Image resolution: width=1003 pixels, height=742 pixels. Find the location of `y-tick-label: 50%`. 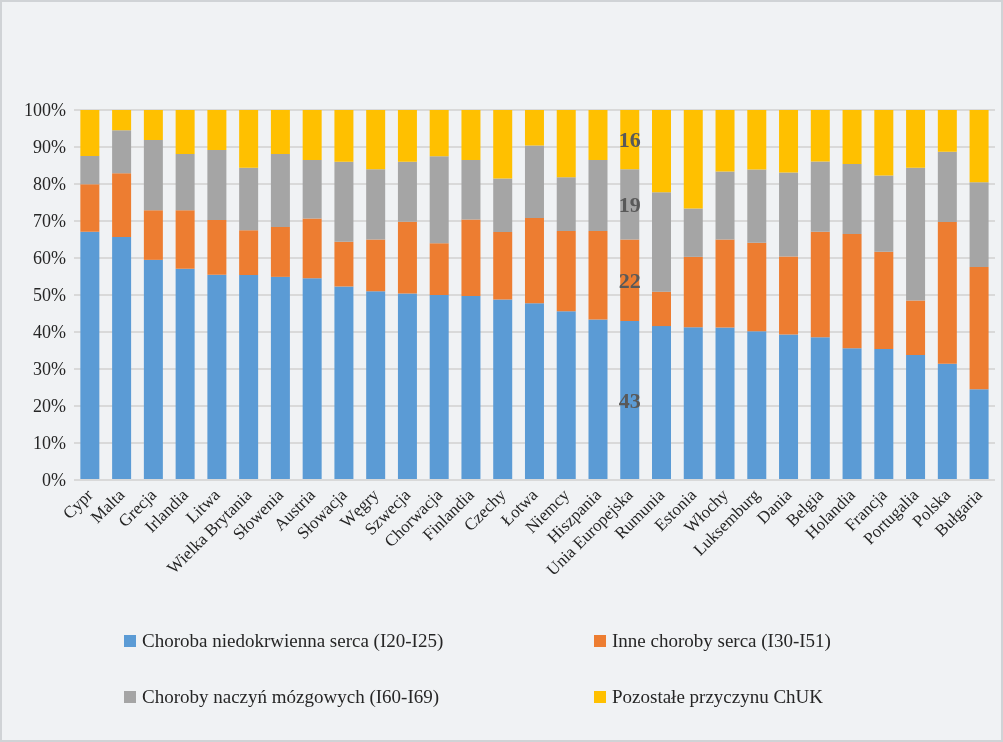

y-tick-label: 50% is located at coordinates (49, 295).